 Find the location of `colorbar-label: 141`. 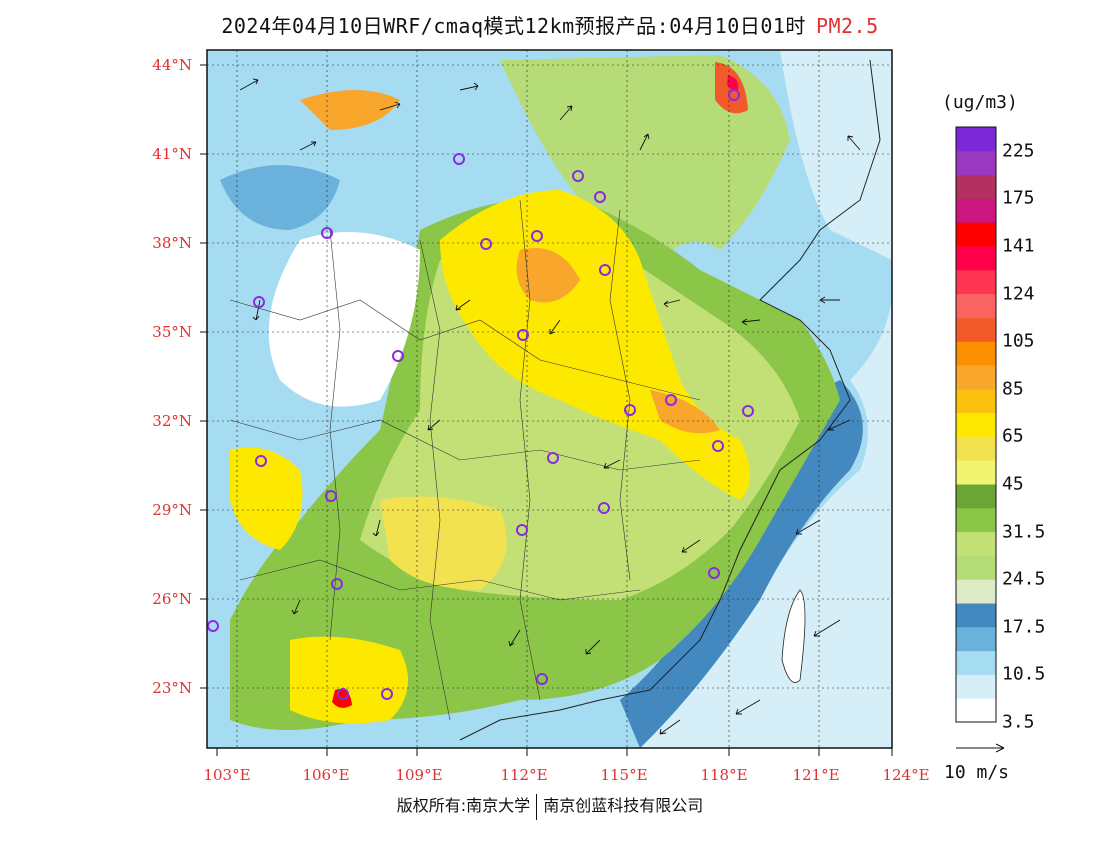

colorbar-label: 141 is located at coordinates (1018, 246).